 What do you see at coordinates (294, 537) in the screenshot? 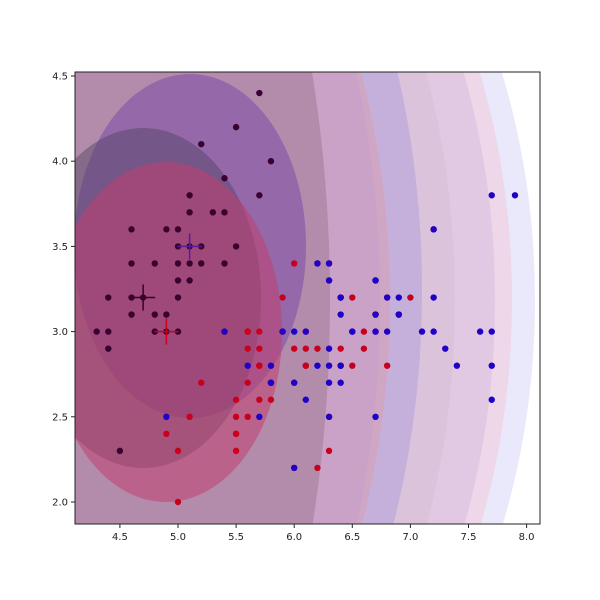
I see `x-tick-label: 6.0` at bounding box center [294, 537].